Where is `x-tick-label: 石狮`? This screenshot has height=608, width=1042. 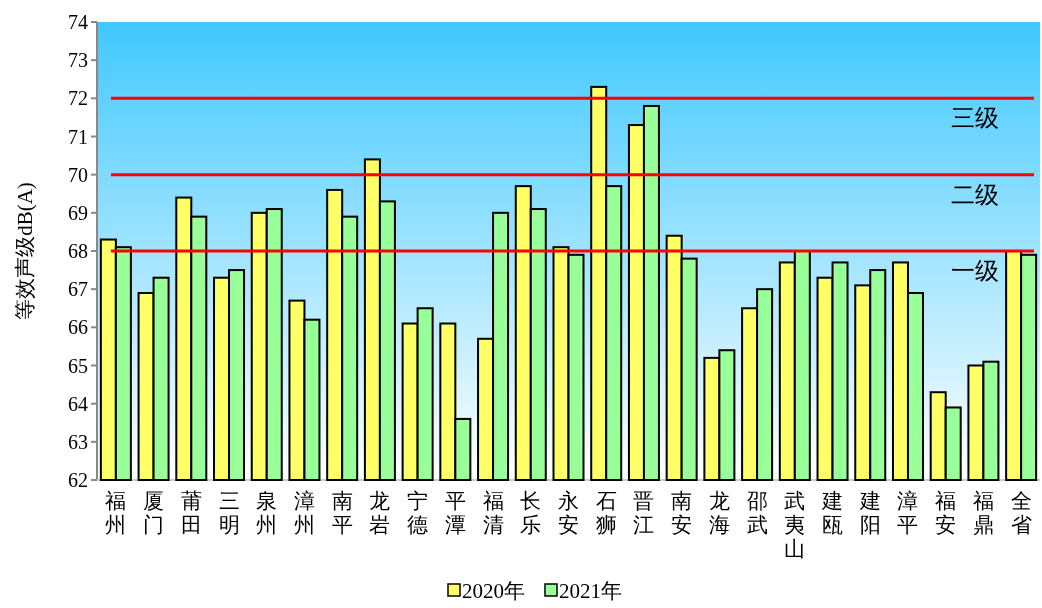 x-tick-label: 石狮 is located at coordinates (606, 513).